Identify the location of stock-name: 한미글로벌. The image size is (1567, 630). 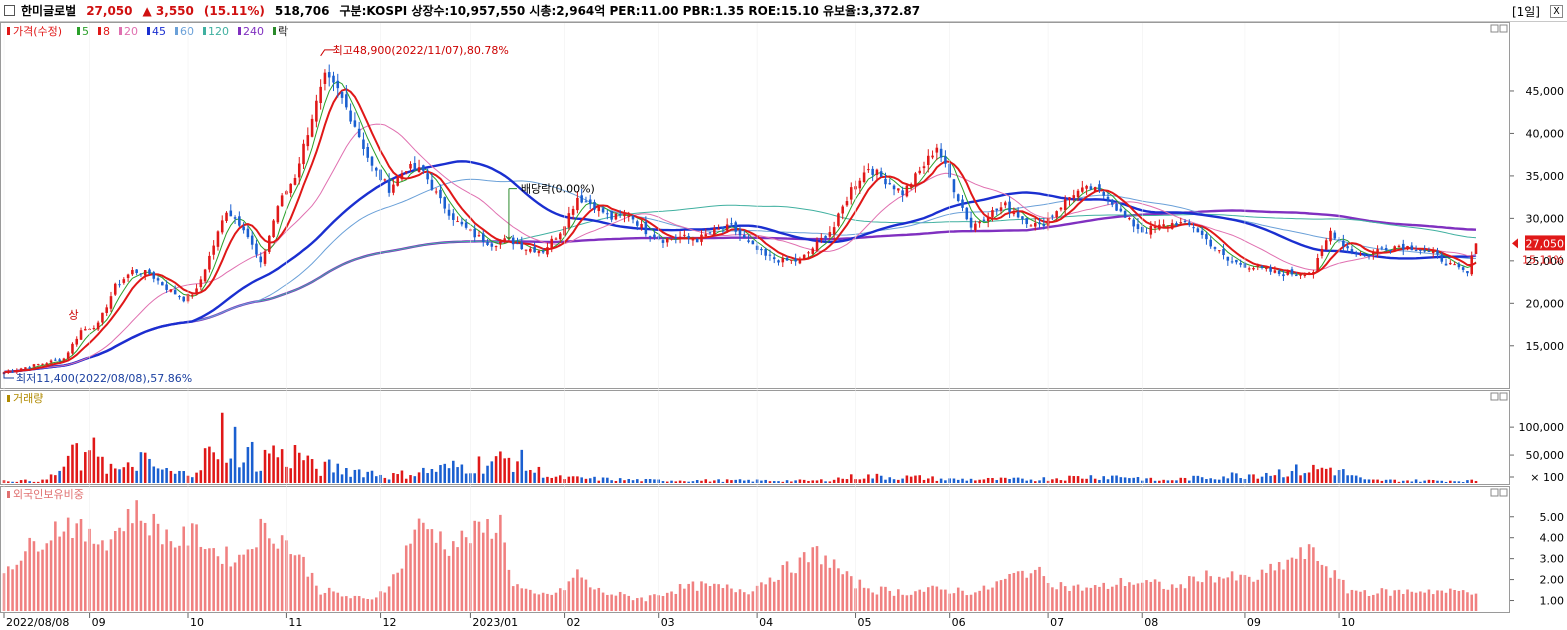
(49, 11).